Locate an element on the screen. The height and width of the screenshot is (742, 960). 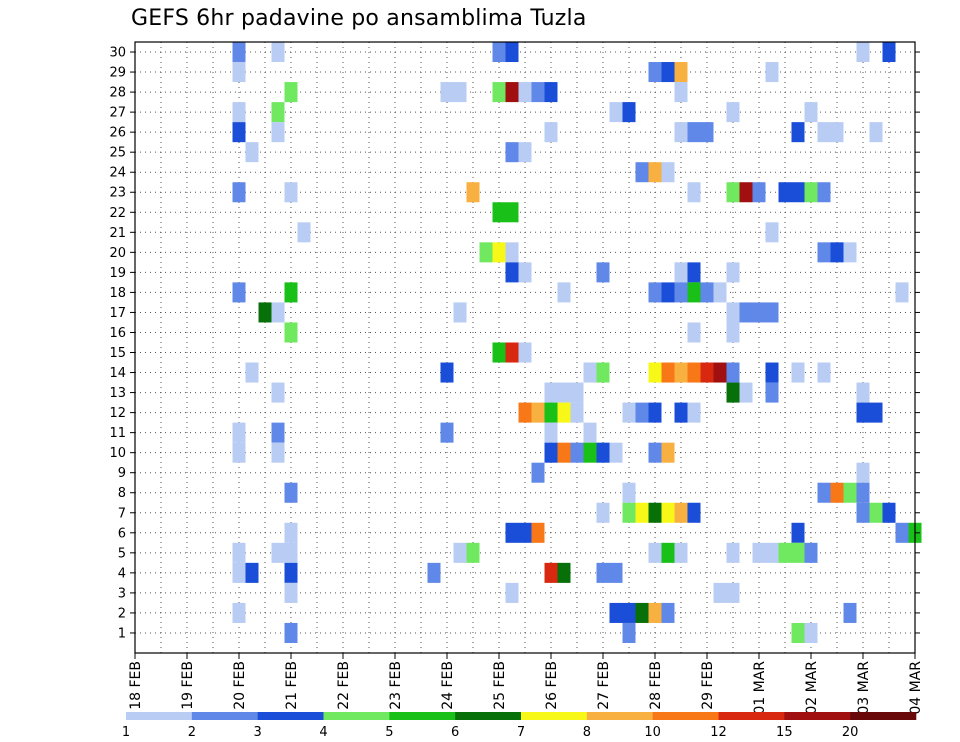
x-tick-label: 03 MAR is located at coordinates (864, 688).